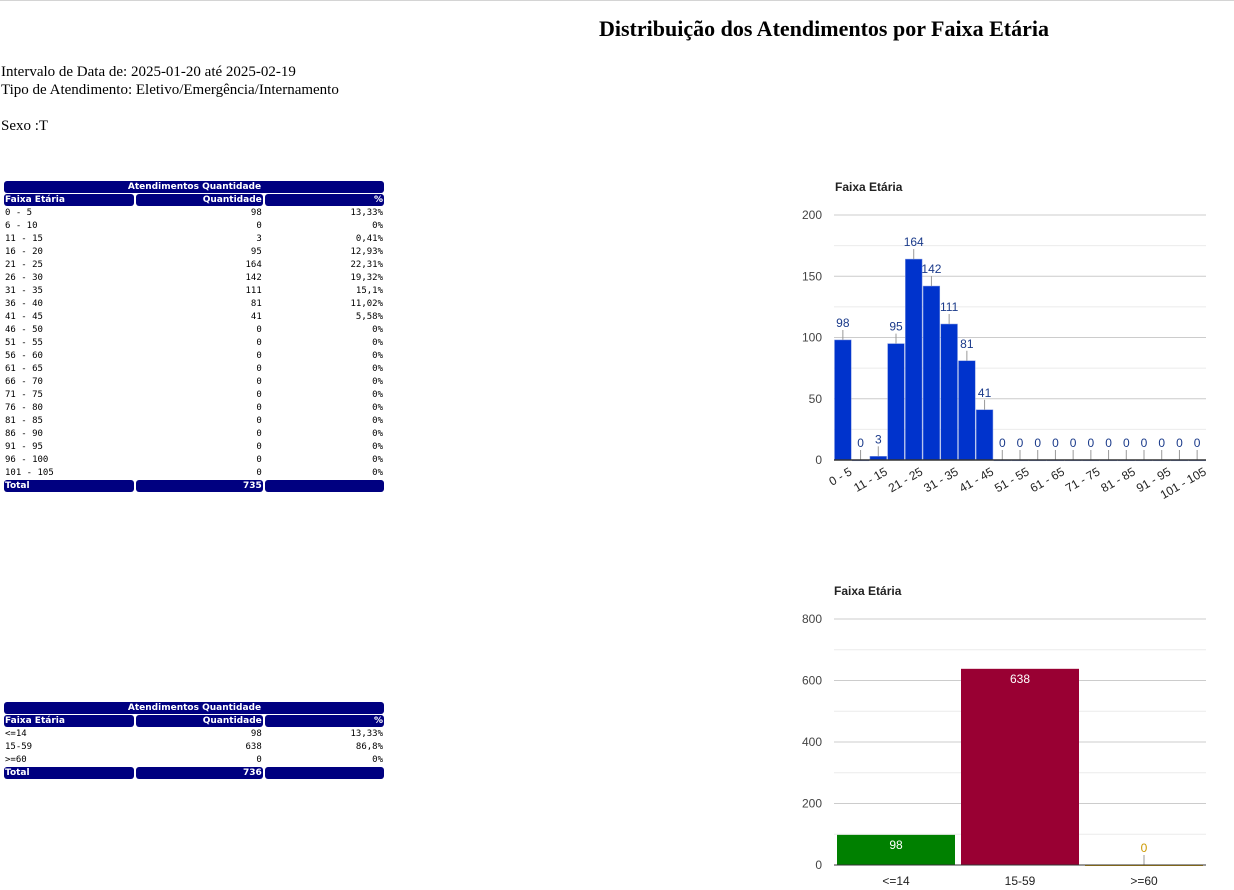  I want to click on data-label: 3, so click(878, 439).